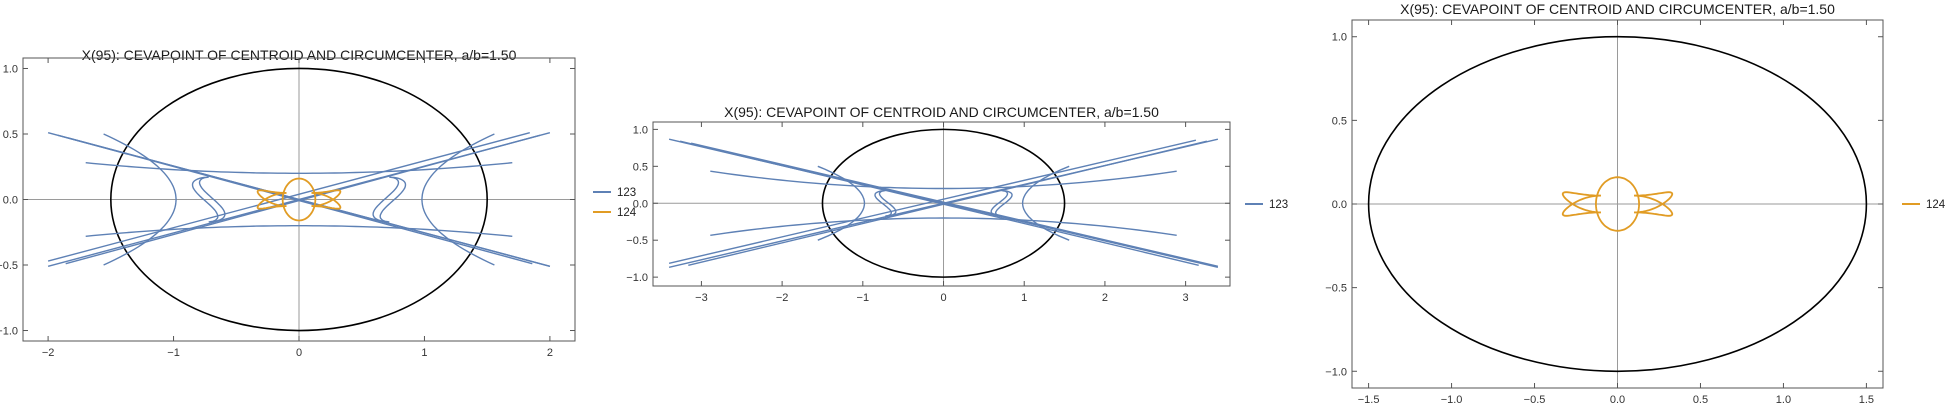 The image size is (1947, 406). Describe the element at coordinates (1617, 400) in the screenshot. I see `x-tick-label: 0.0` at that location.